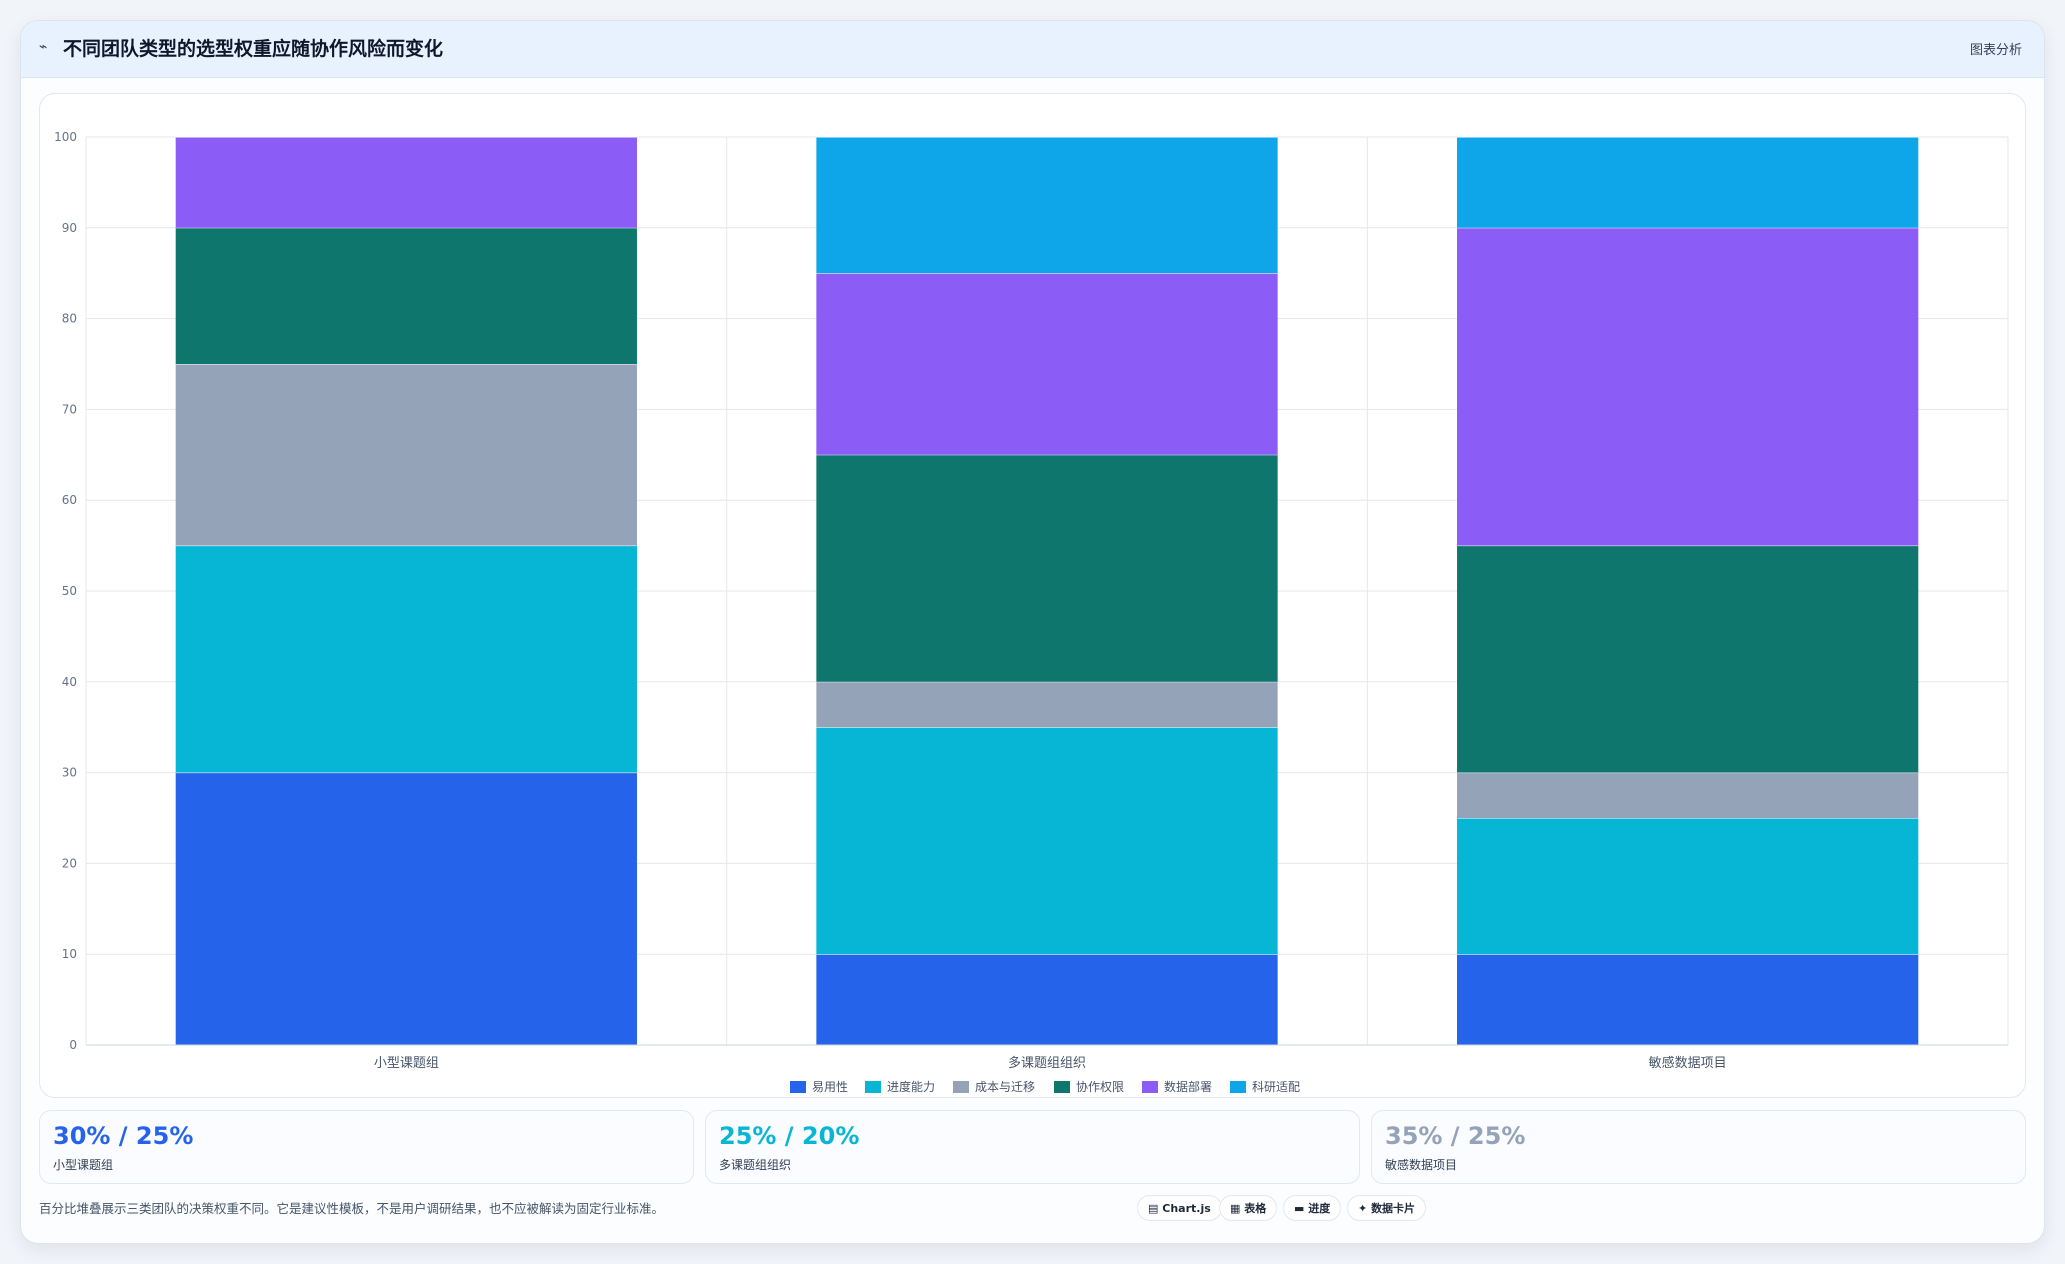 This screenshot has width=2065, height=1264. I want to click on chart-analysis-button: 图表分析, so click(1995, 50).